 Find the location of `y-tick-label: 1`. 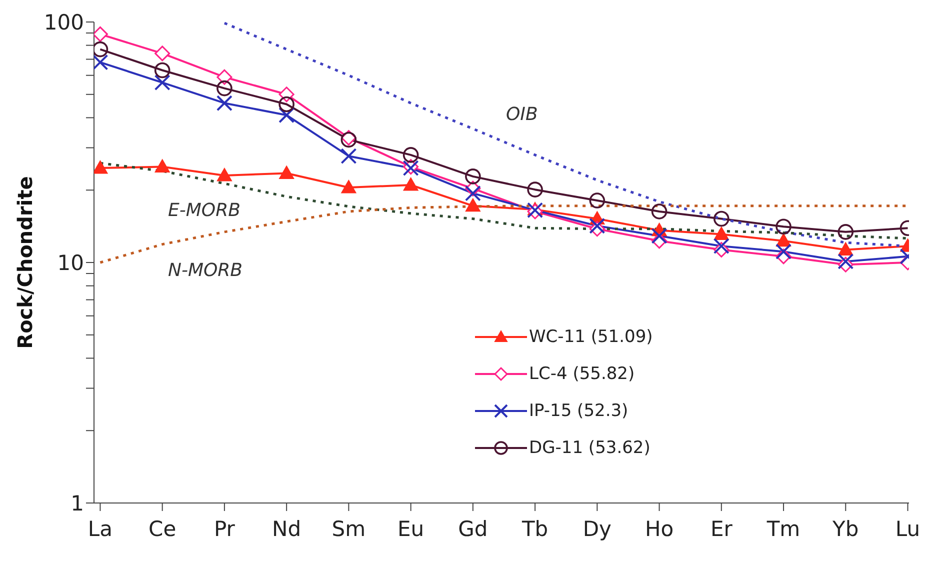

y-tick-label: 1 is located at coordinates (77, 503).